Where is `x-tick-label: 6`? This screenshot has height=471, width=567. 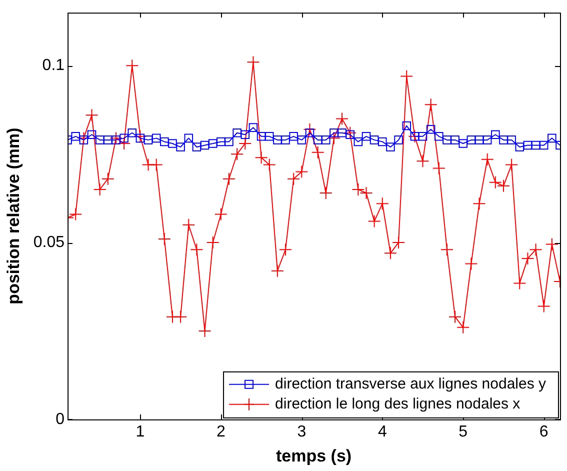 x-tick-label: 6 is located at coordinates (543, 431).